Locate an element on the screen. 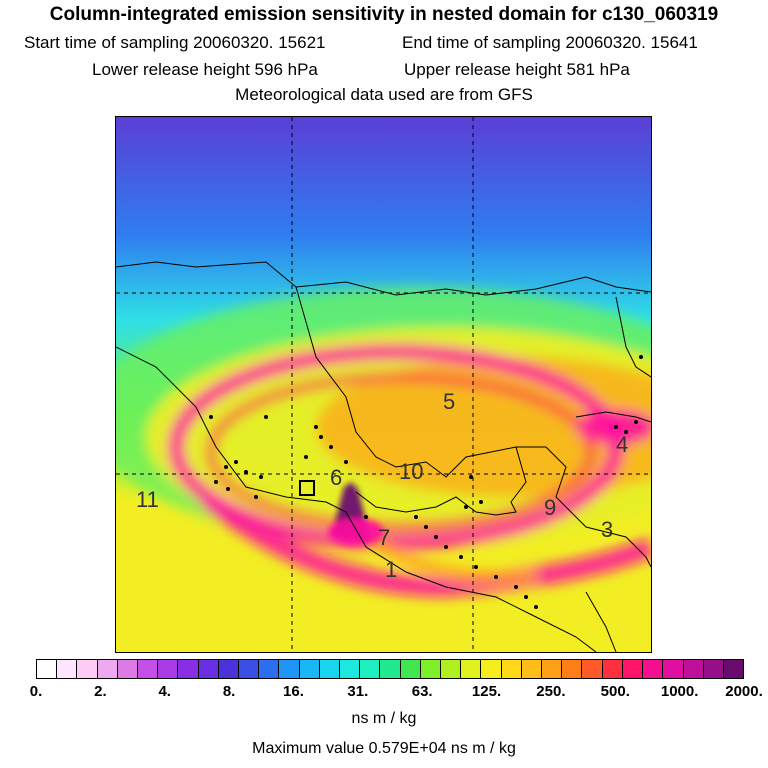  colorbar-tick-label: 500. is located at coordinates (615, 691).